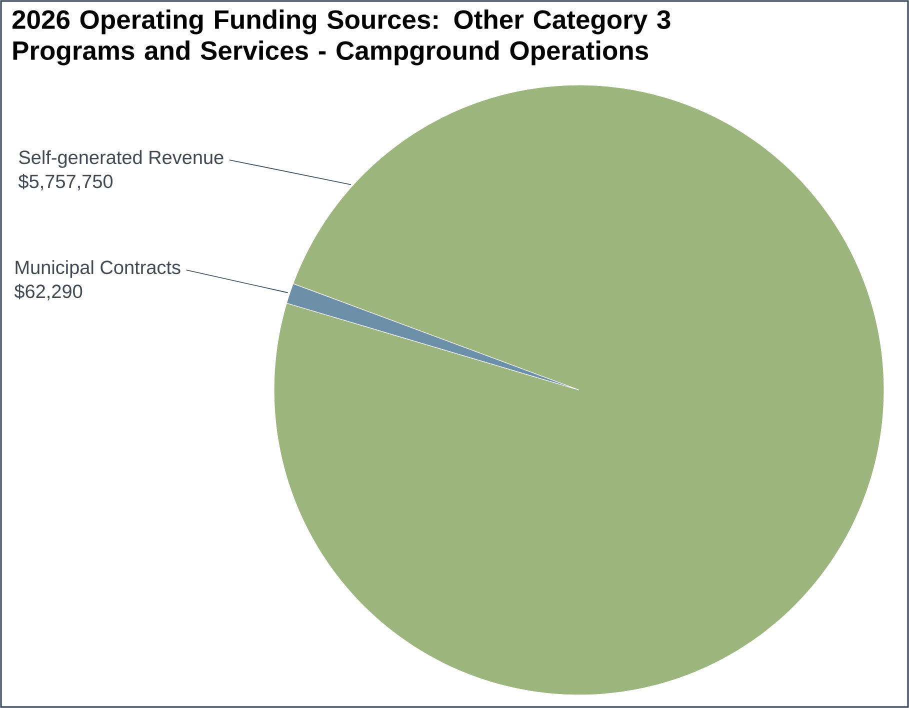 The width and height of the screenshot is (909, 708). Describe the element at coordinates (48, 292) in the screenshot. I see `data-label: $62,290` at that location.